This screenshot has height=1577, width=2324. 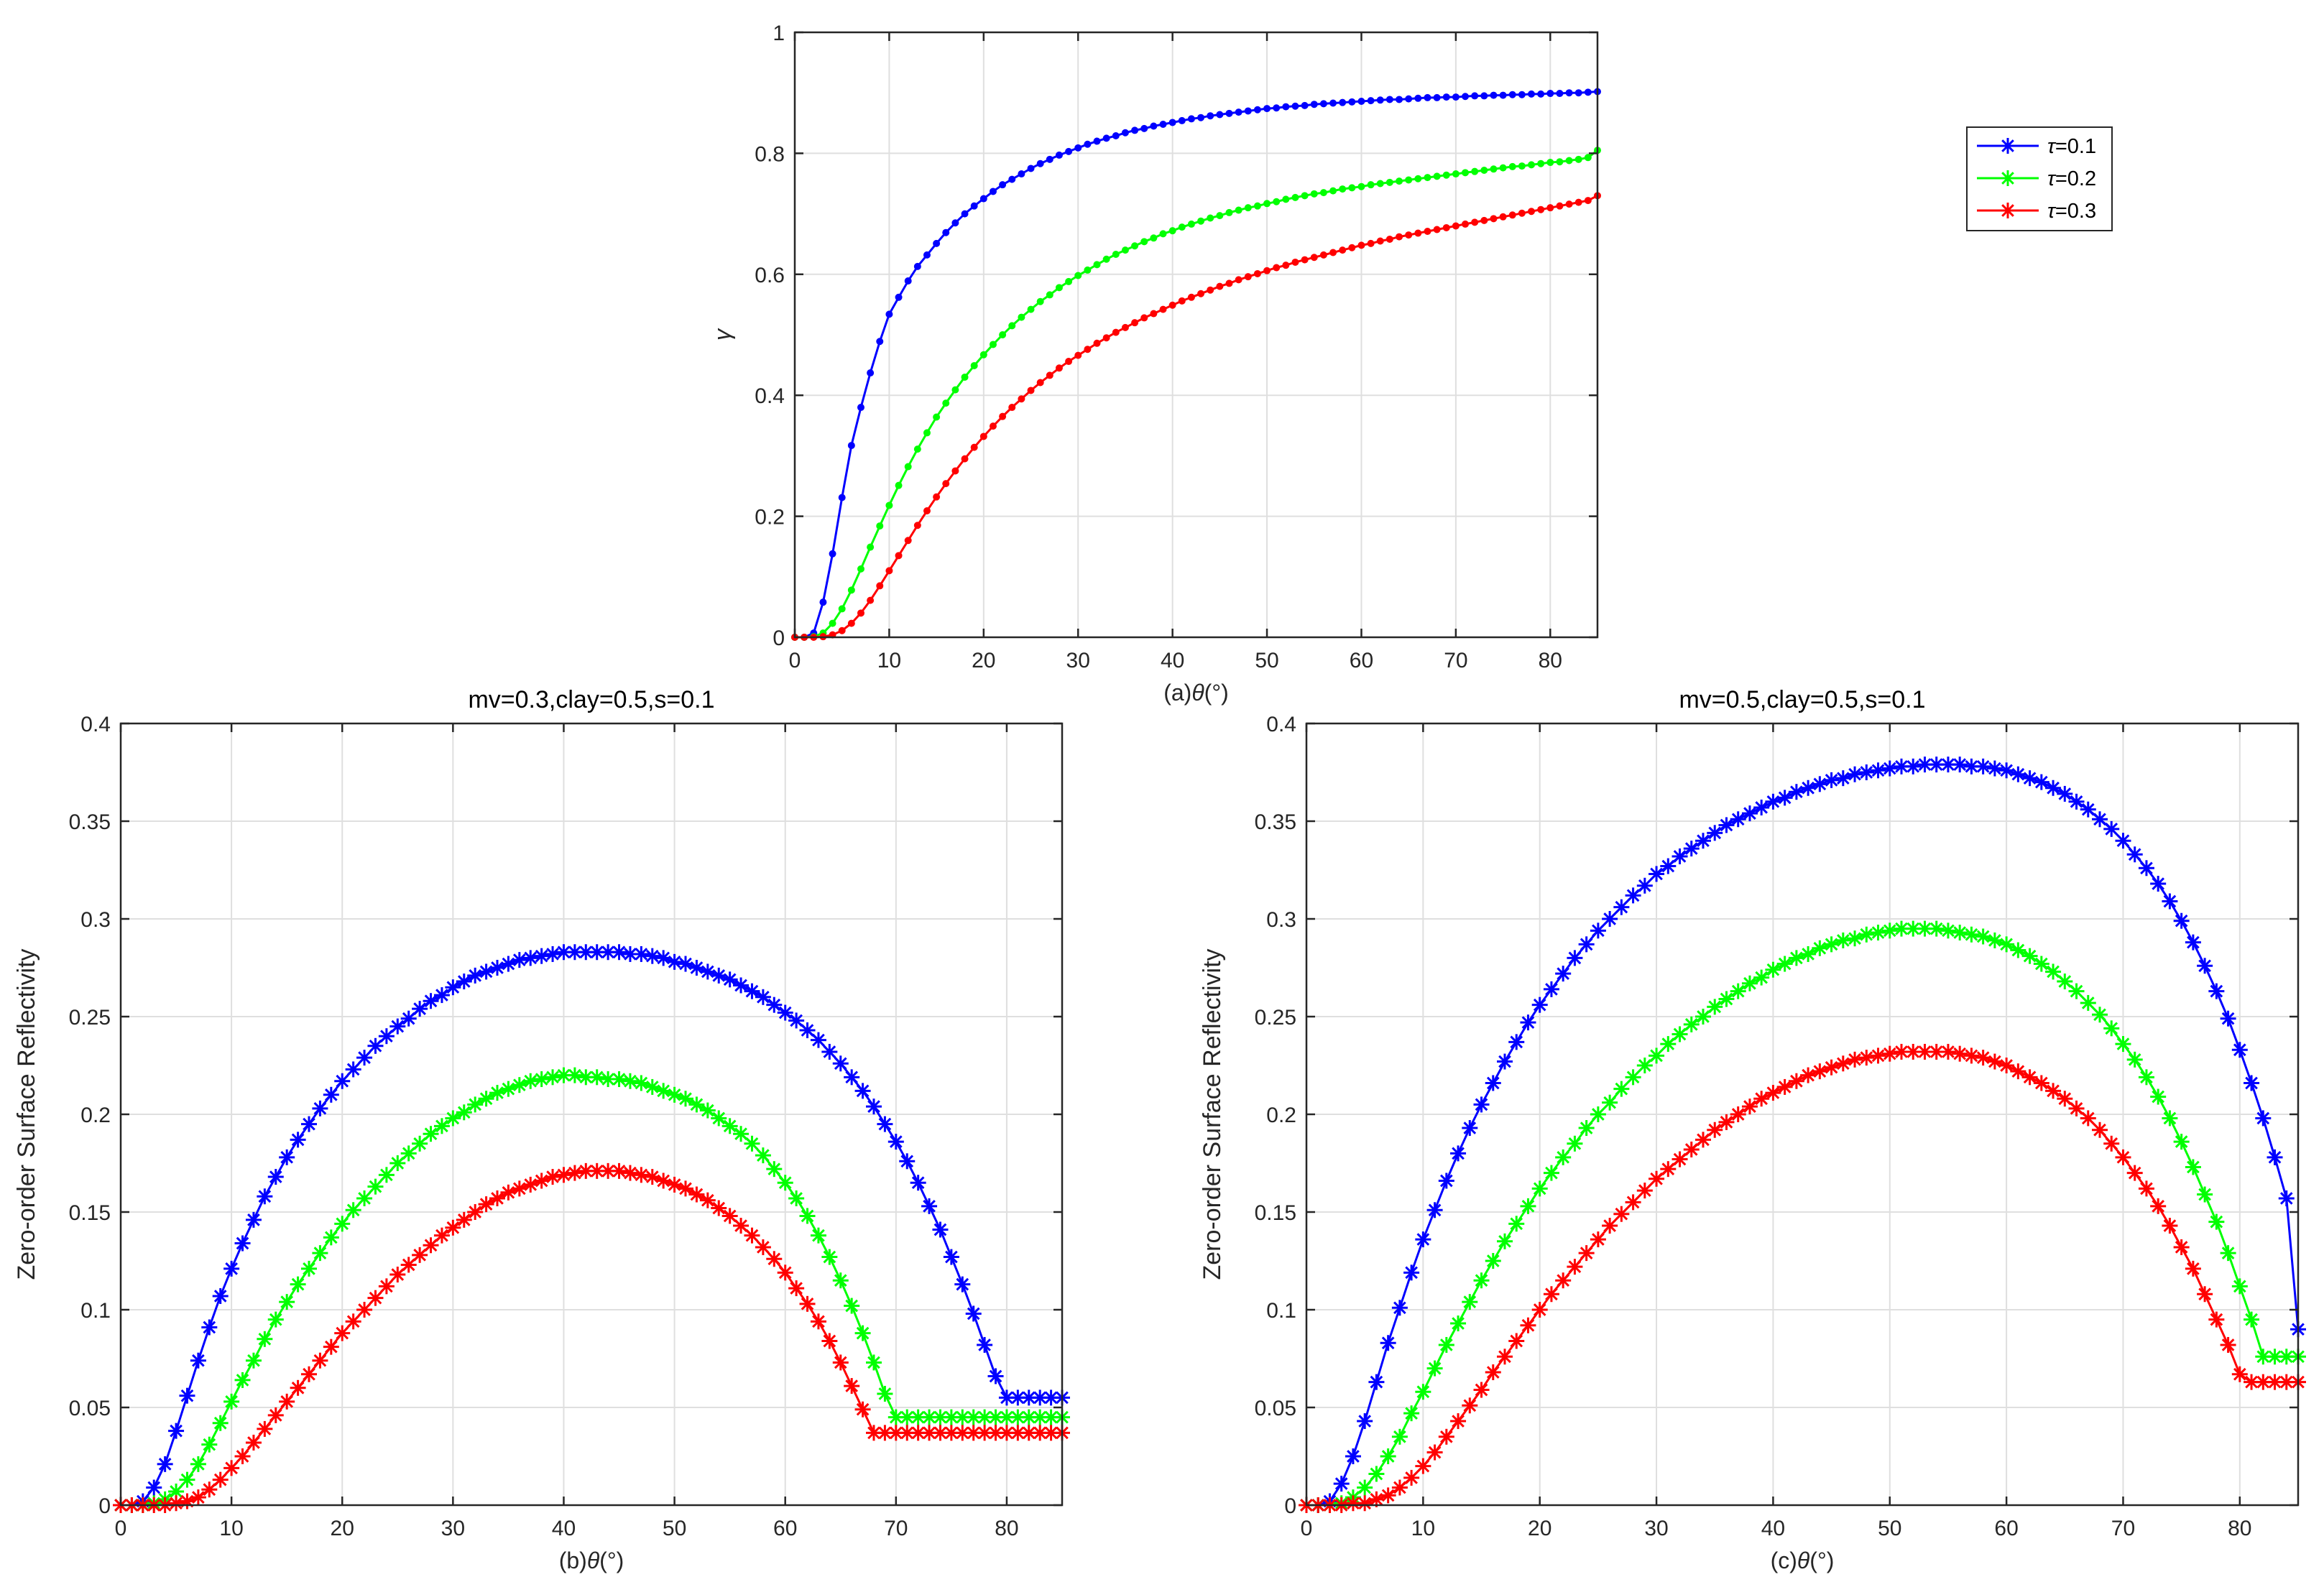 I want to click on x-tick-label: 20, so click(x=342, y=1528).